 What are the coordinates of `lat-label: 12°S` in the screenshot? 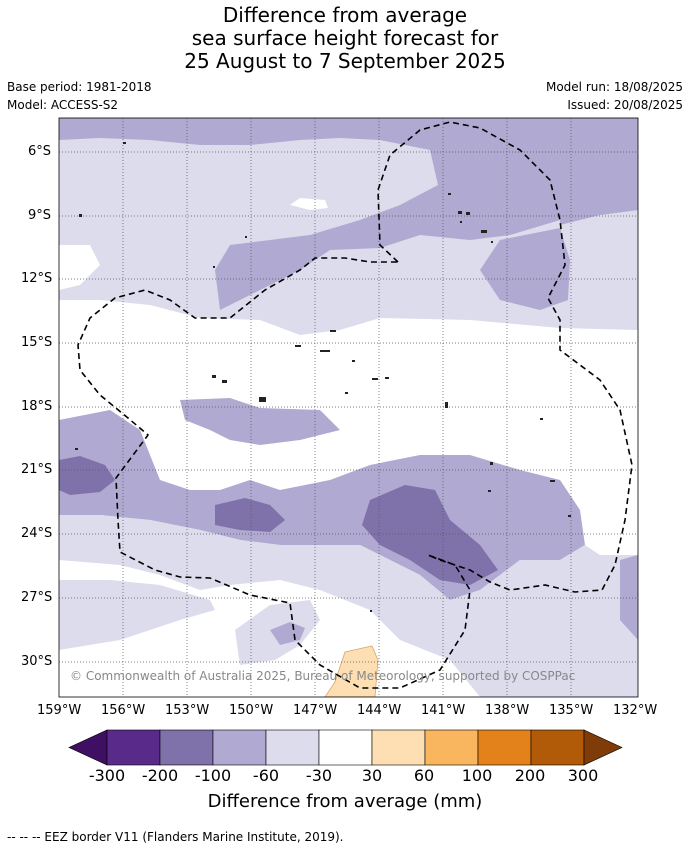 It's located at (37, 278).